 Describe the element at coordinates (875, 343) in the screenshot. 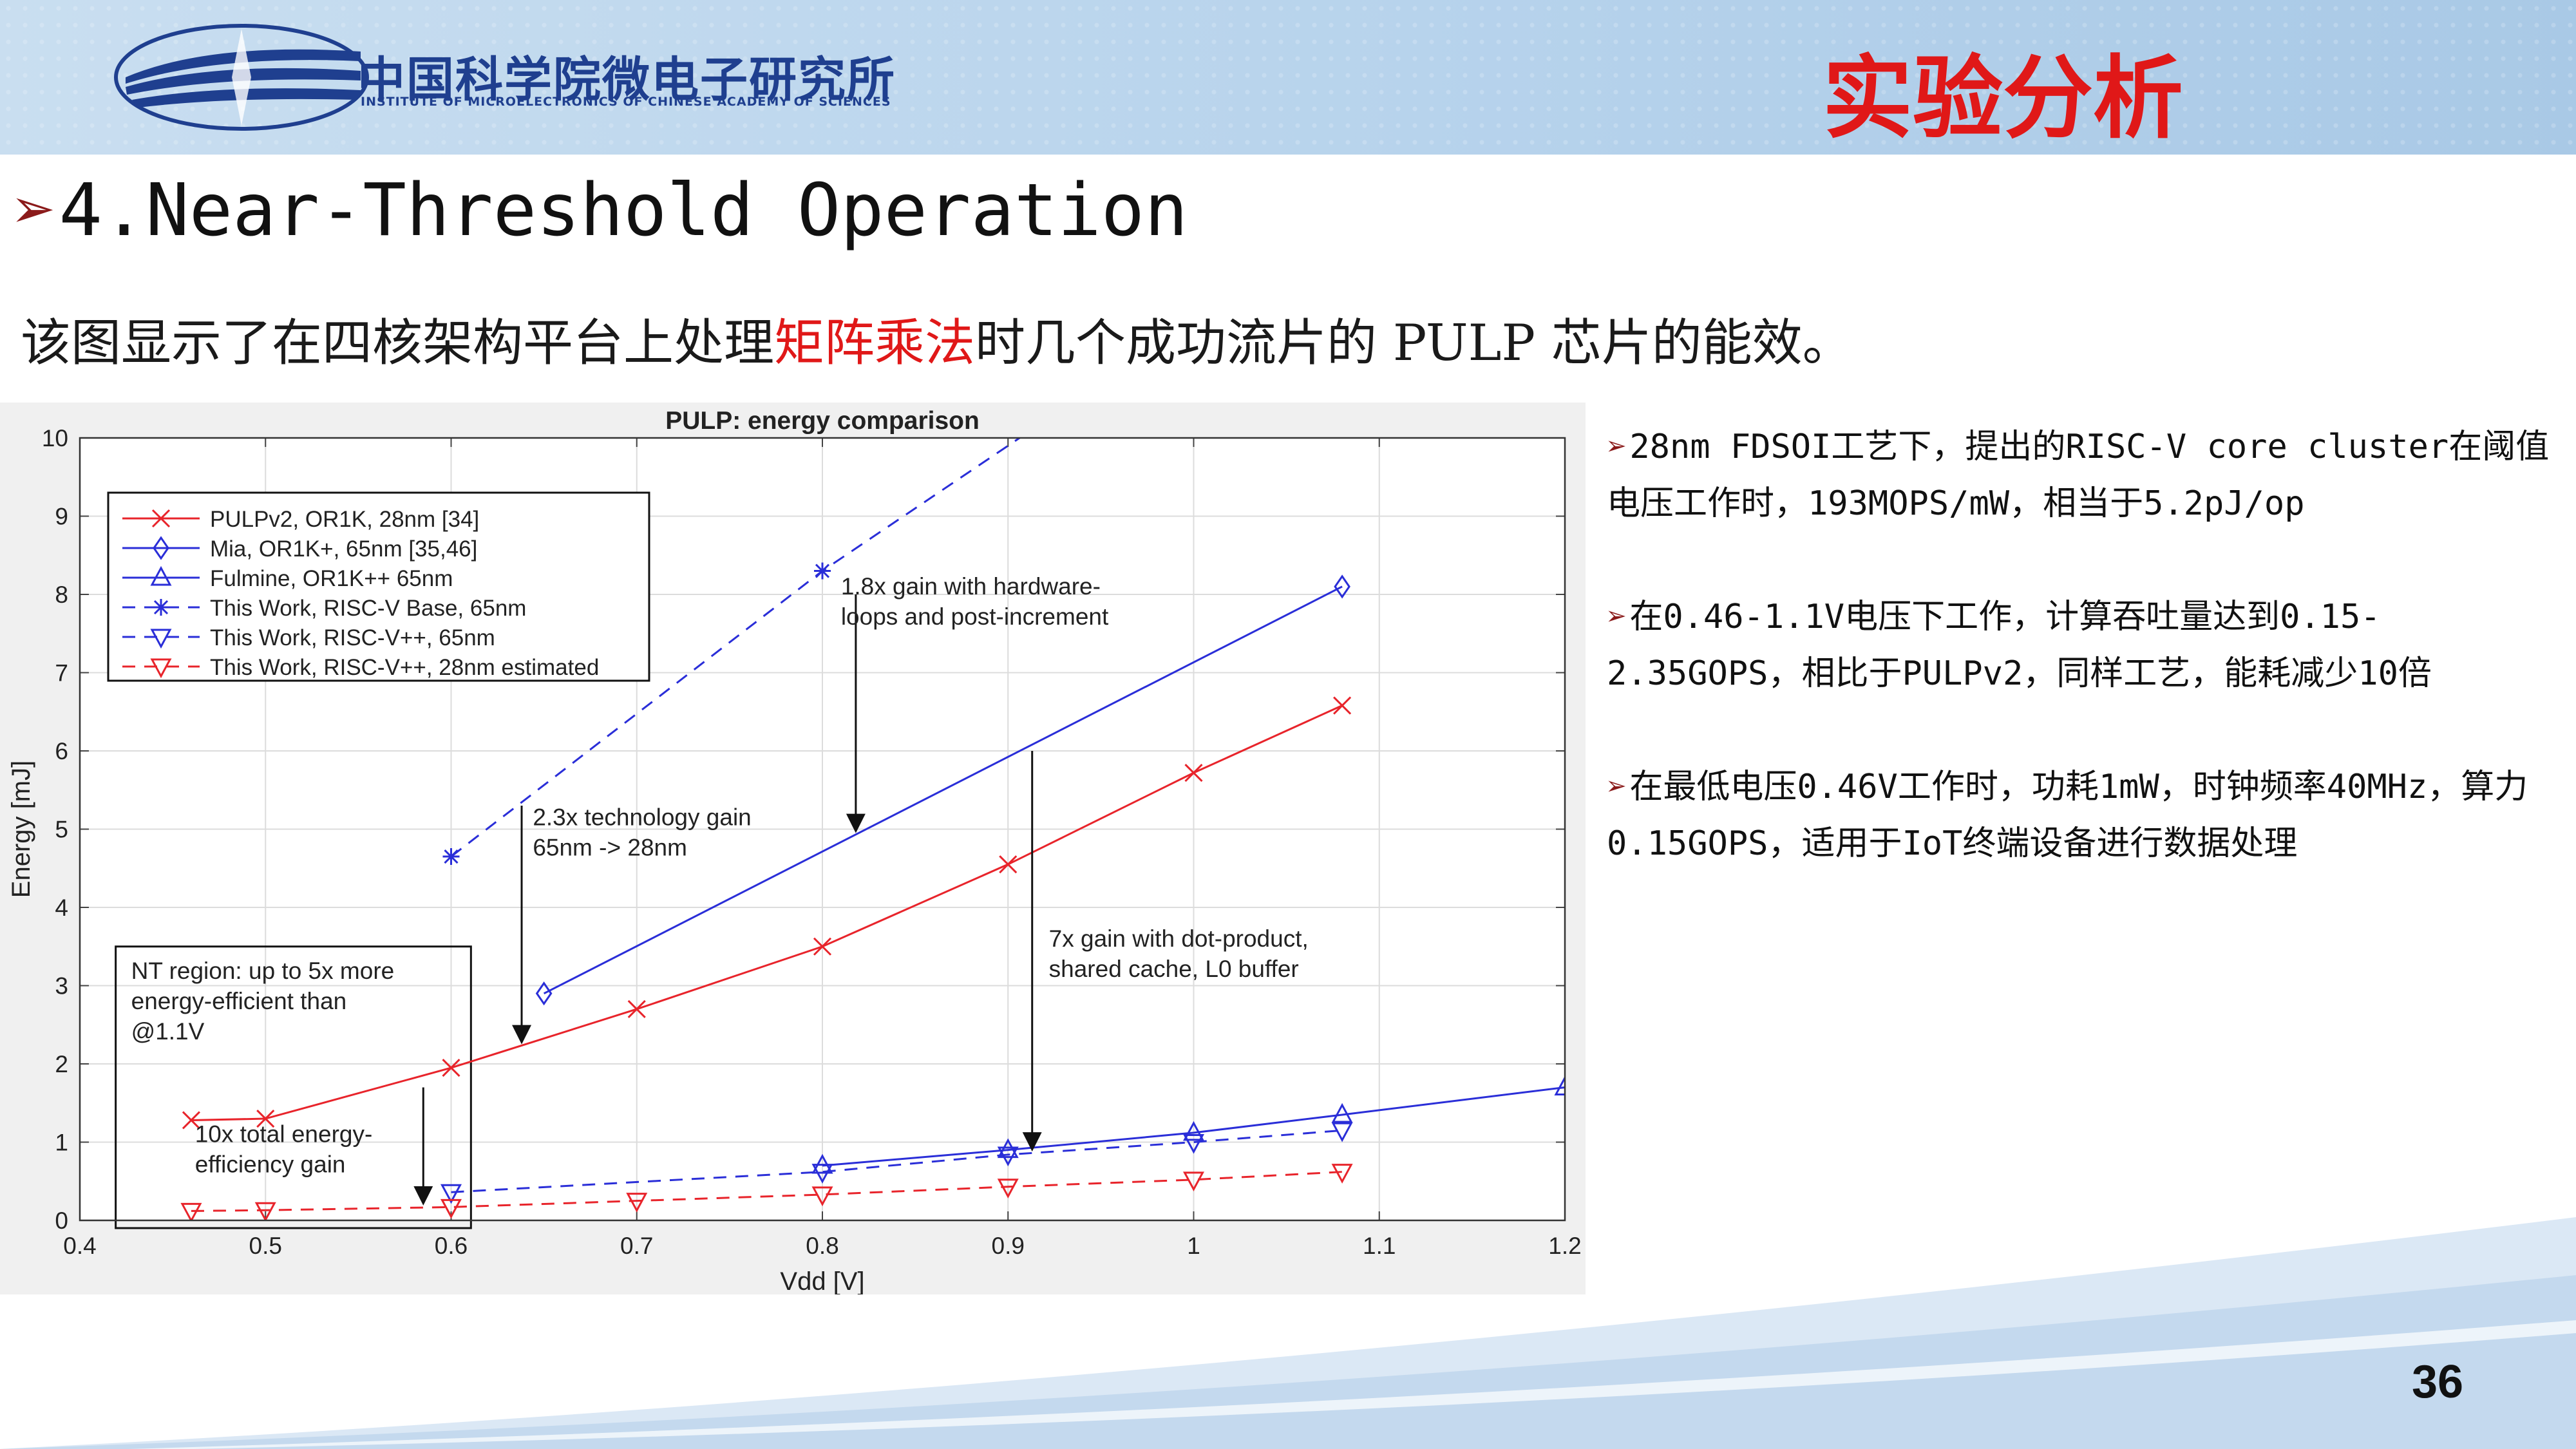

I see `subtitle-highlight: 矩阵乘法` at that location.